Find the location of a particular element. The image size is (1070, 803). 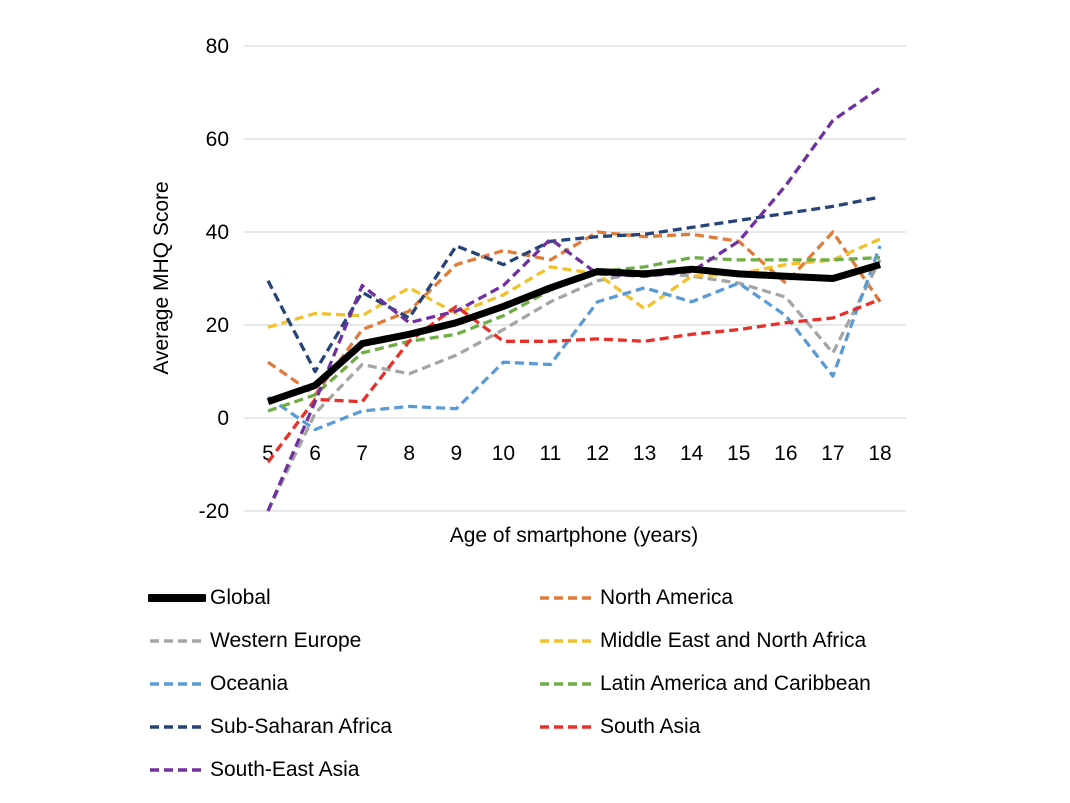

y-tick-label: 80 is located at coordinates (217, 46).